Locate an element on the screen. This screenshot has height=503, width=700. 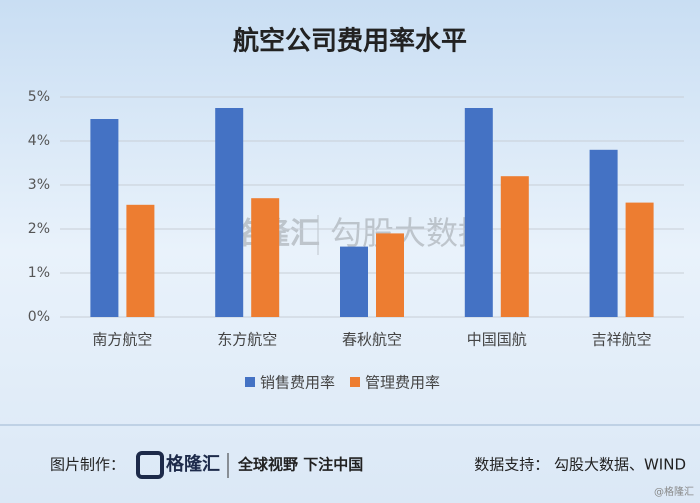
footer-logo: 格隆汇 is located at coordinates (193, 464).